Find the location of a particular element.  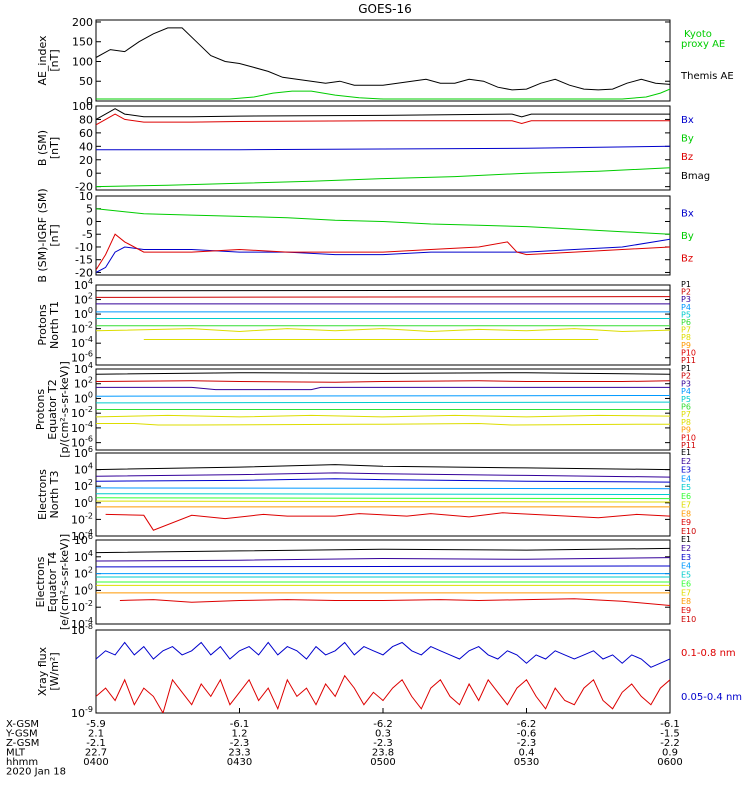

footer-row-value: -2.3 is located at coordinates (383, 743).